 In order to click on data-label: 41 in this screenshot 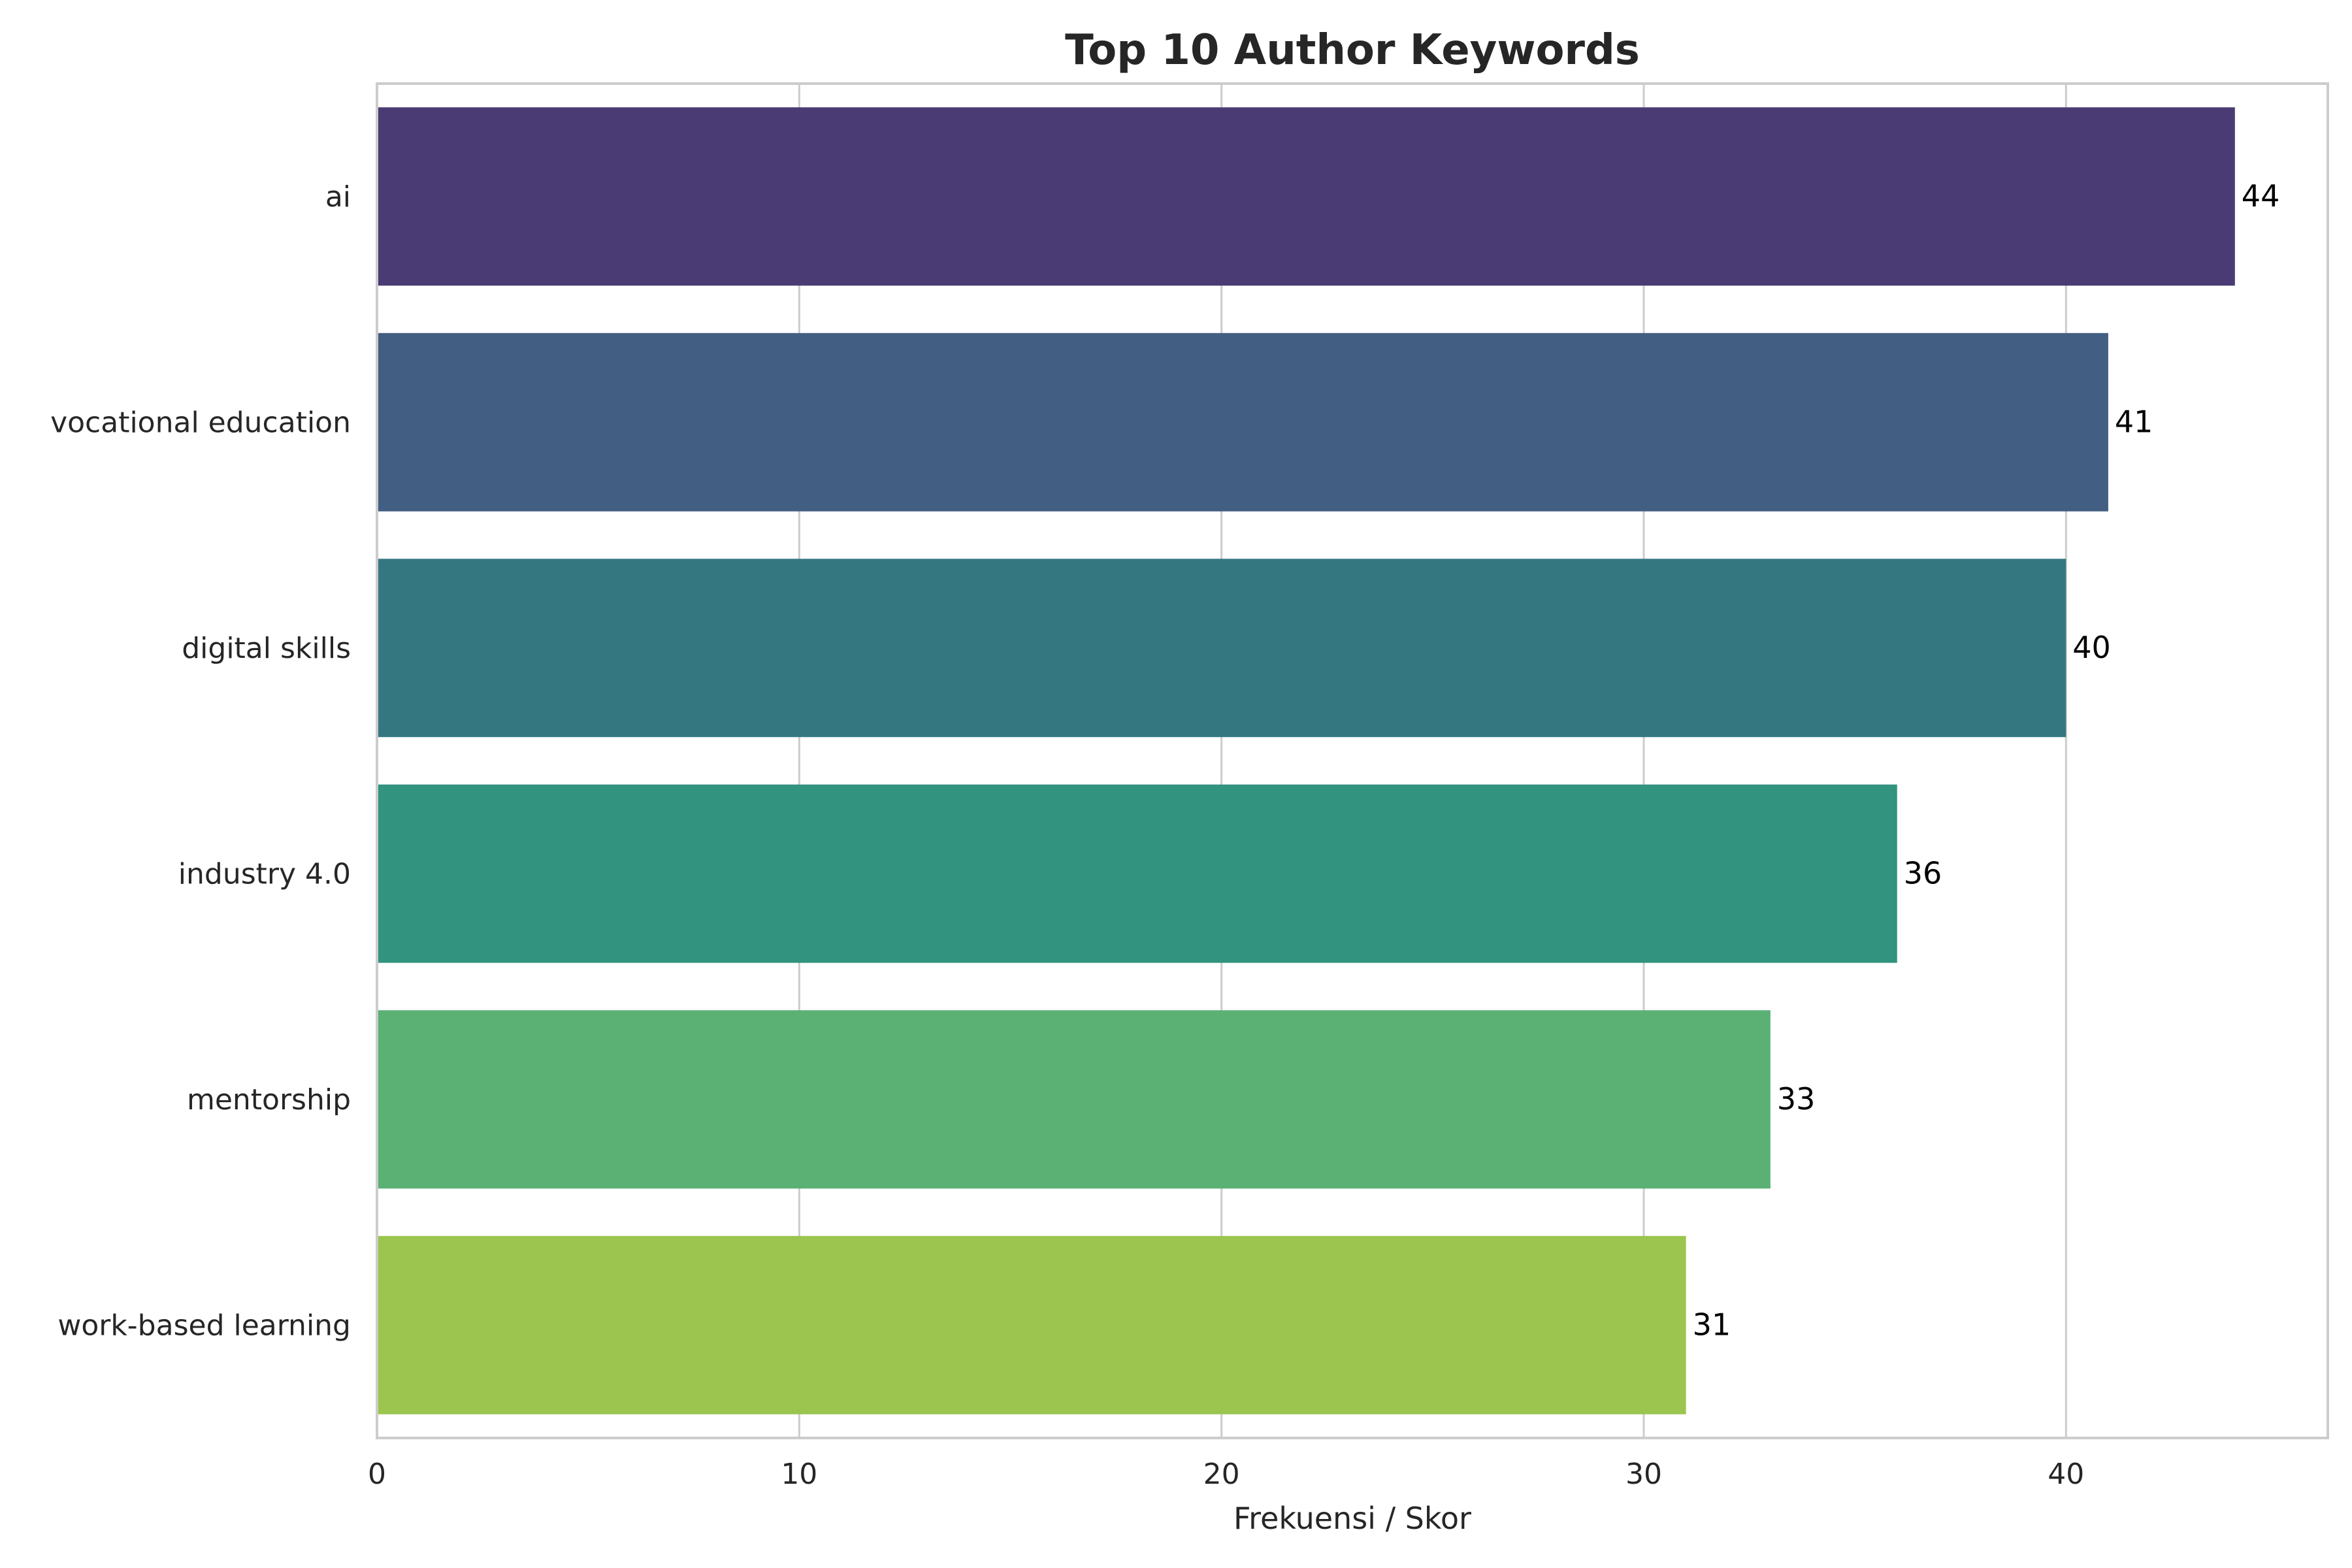, I will do `click(2134, 421)`.